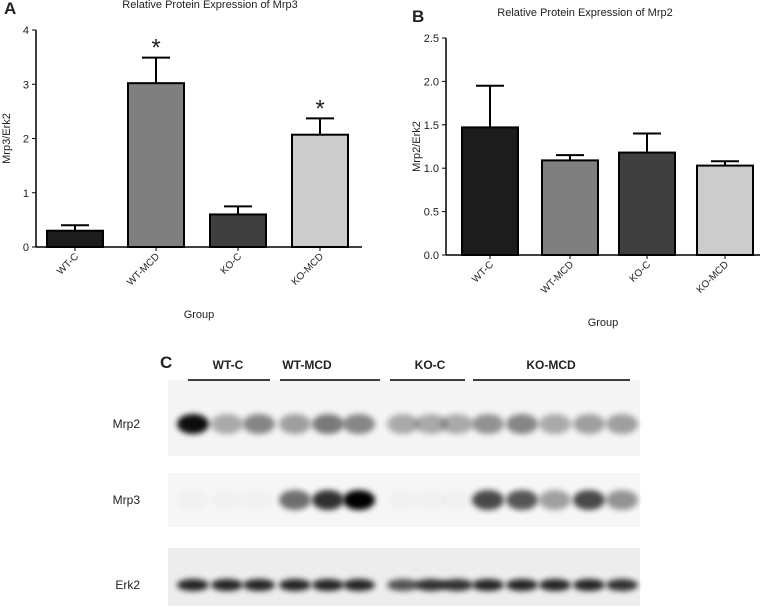 Image resolution: width=777 pixels, height=614 pixels. I want to click on group-label: KO-MCD, so click(551, 365).